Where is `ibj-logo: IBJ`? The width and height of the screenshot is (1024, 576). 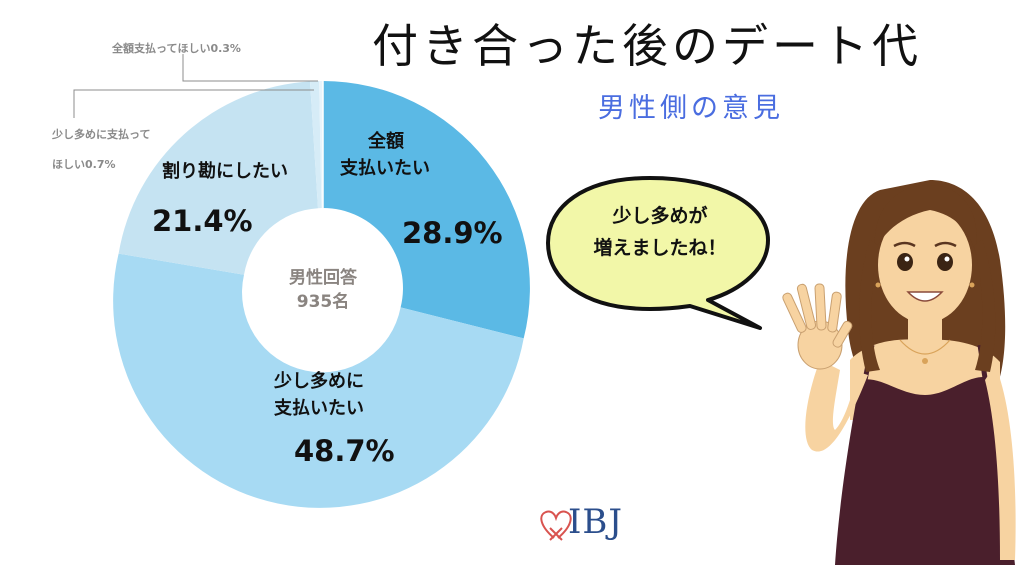 ibj-logo: IBJ is located at coordinates (595, 522).